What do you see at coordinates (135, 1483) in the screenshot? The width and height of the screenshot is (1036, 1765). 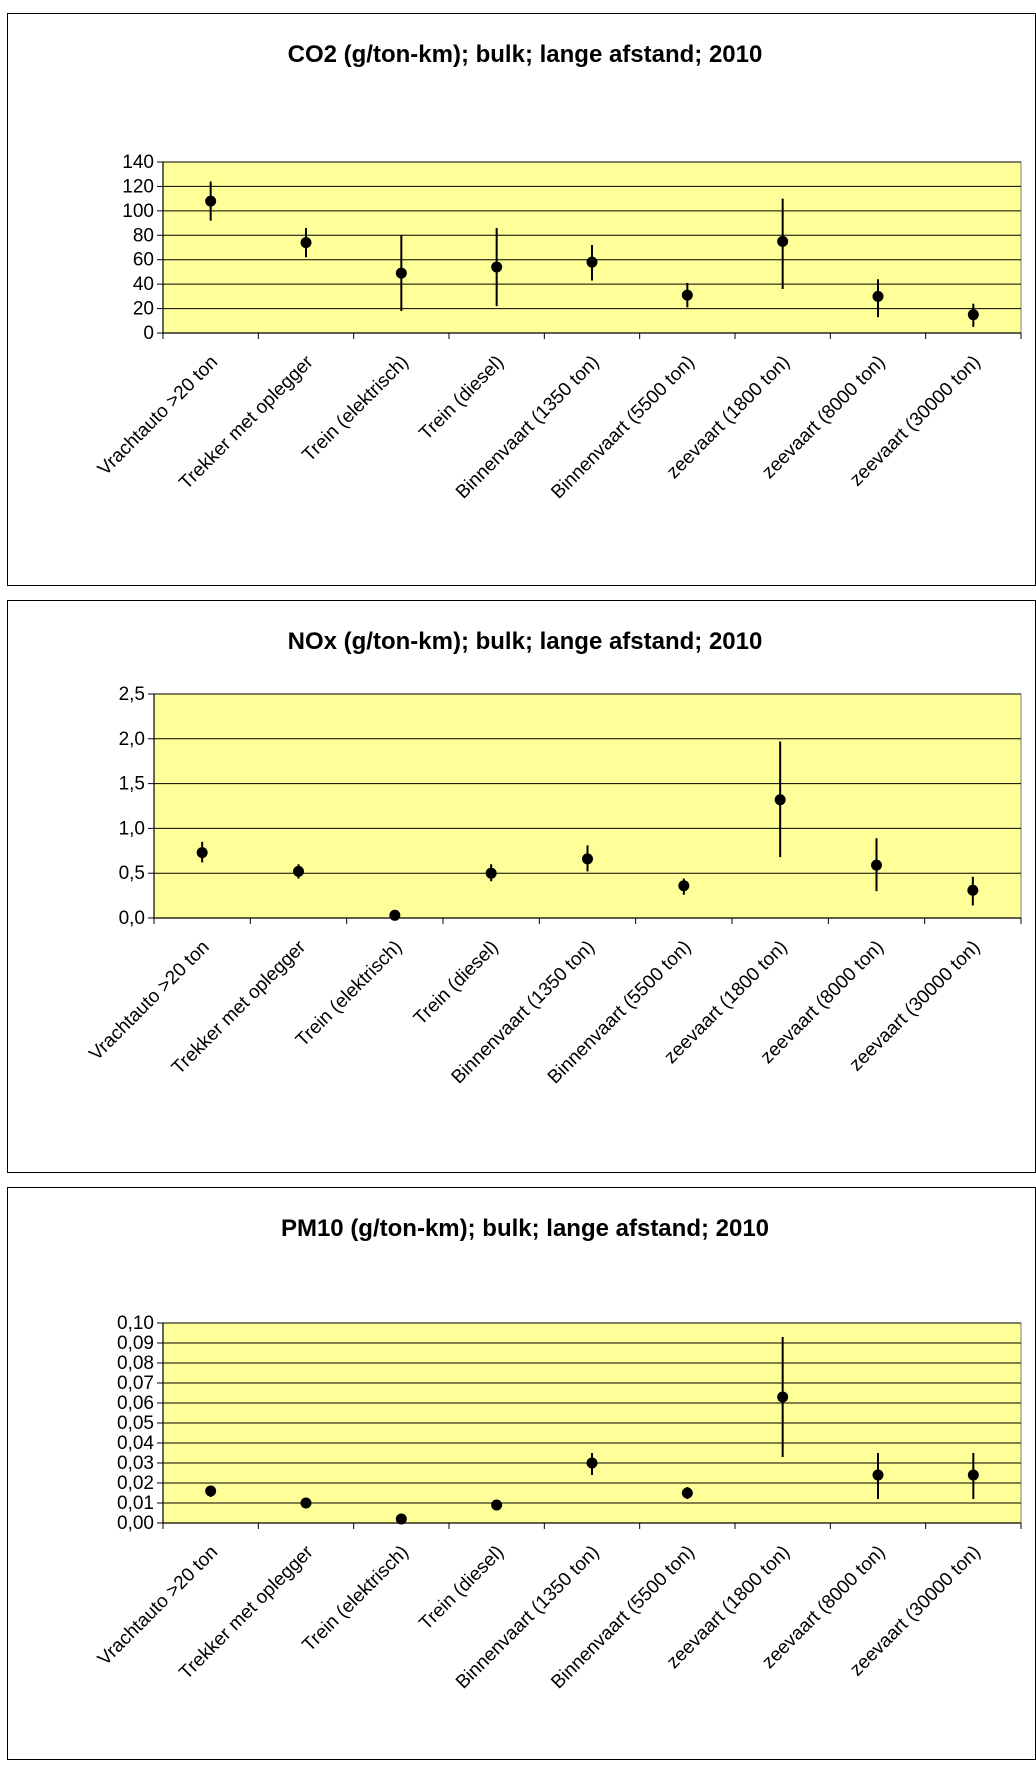 I see `y-tick-label: 0,02` at bounding box center [135, 1483].